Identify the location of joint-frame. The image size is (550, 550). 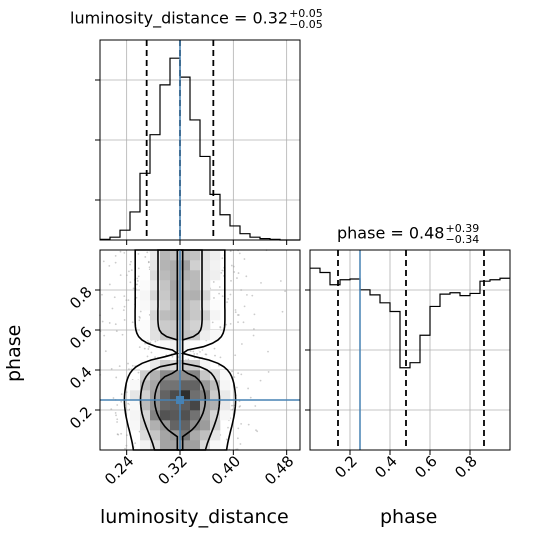
(200, 350).